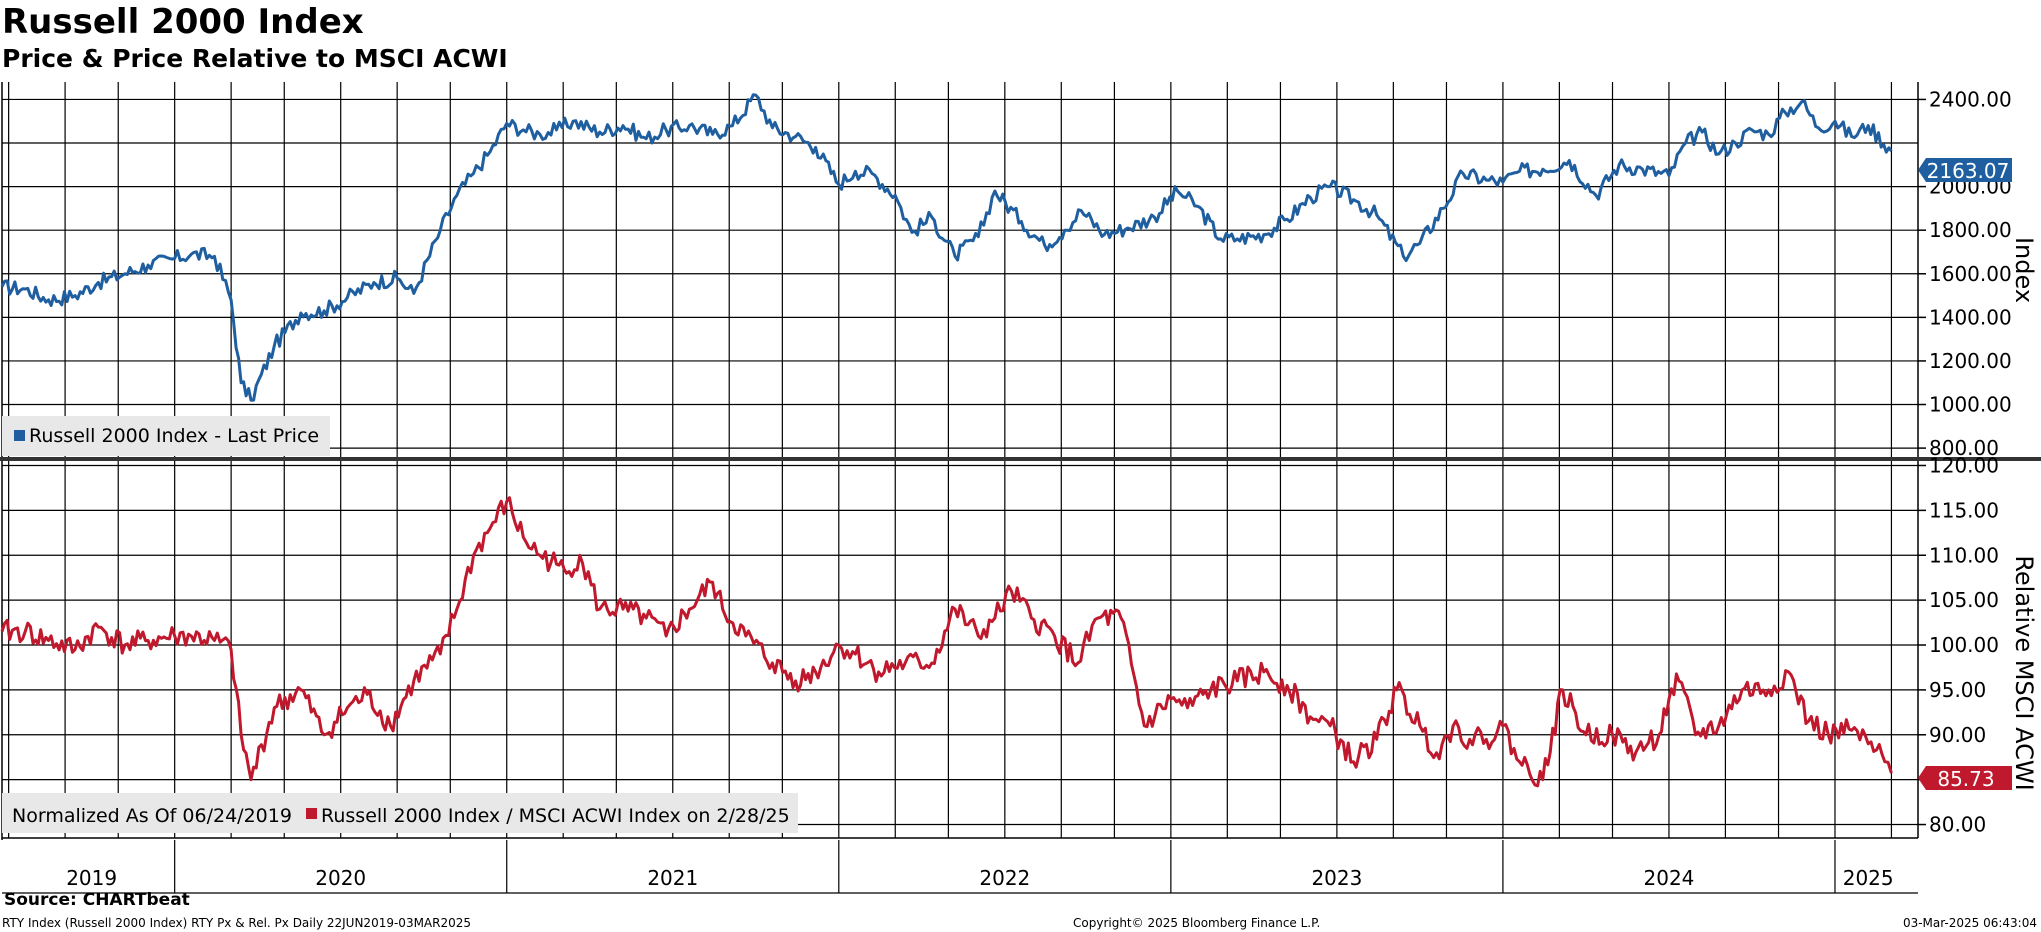  I want to click on footer-timestamp: 03-Mar-2025 06:43:04, so click(1969, 923).